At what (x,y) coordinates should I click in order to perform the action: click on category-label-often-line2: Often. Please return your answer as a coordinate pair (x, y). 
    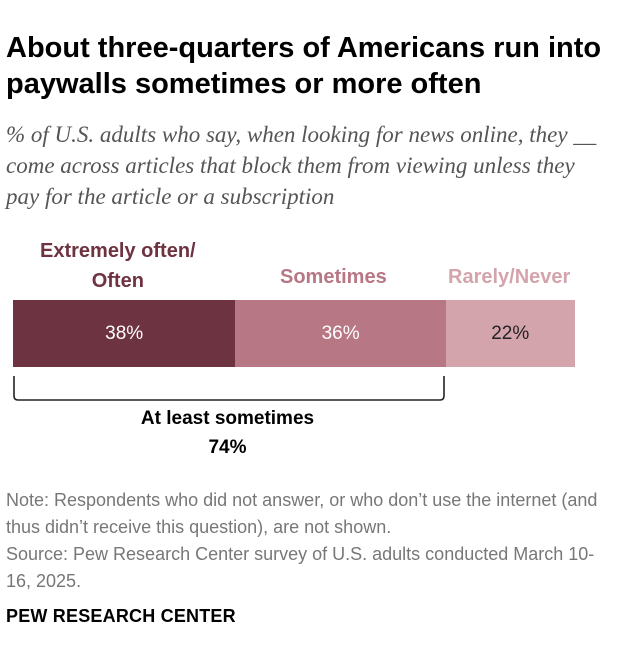
    Looking at the image, I should click on (117, 281).